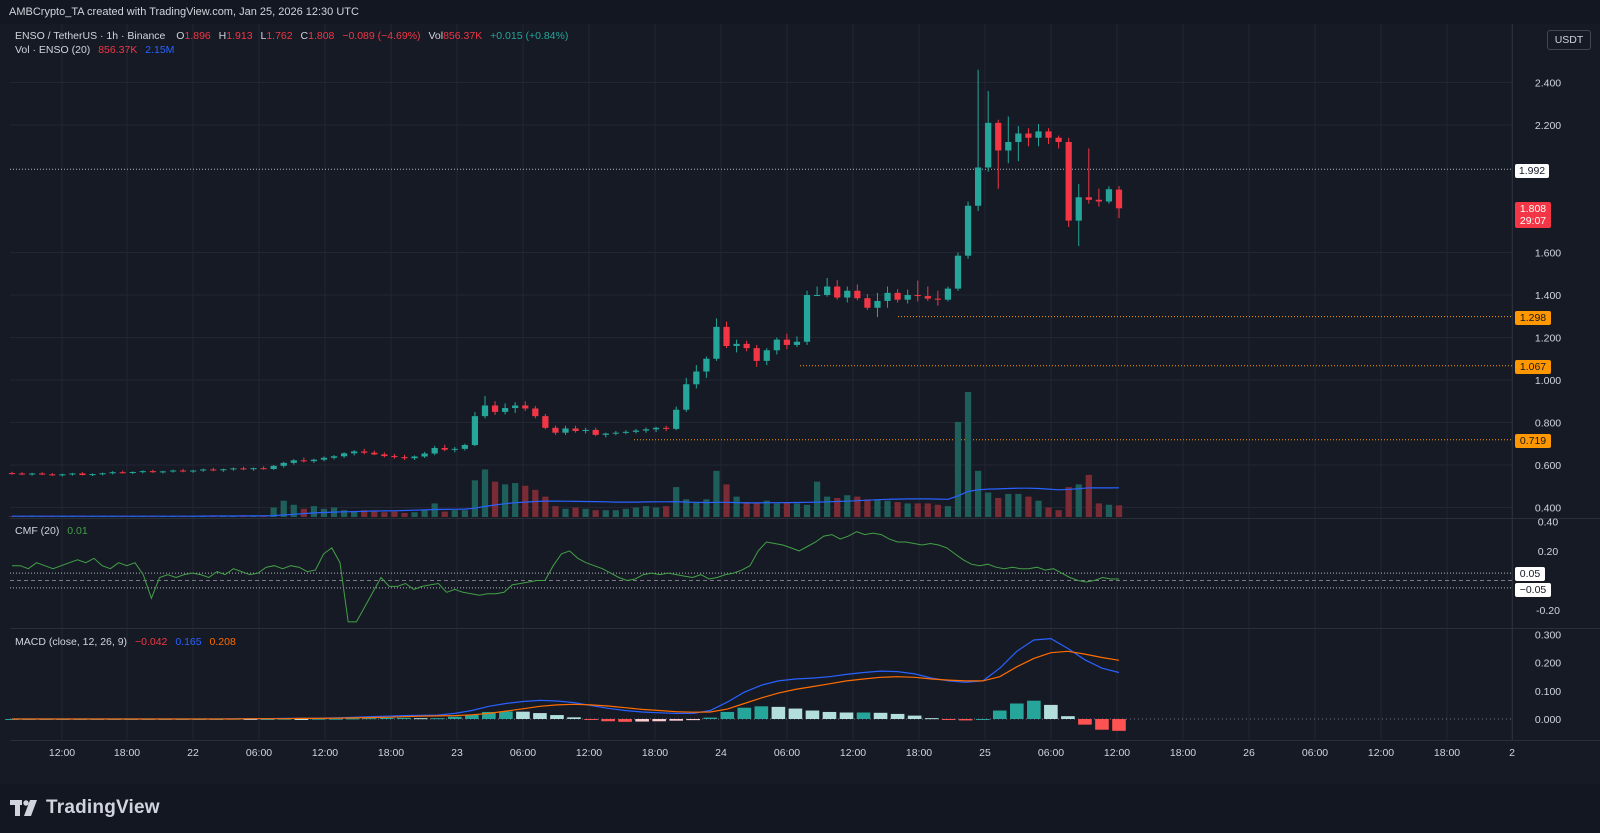 This screenshot has width=1600, height=833. I want to click on macd-name: MACD (close, 12, 26, 9), so click(71, 642).